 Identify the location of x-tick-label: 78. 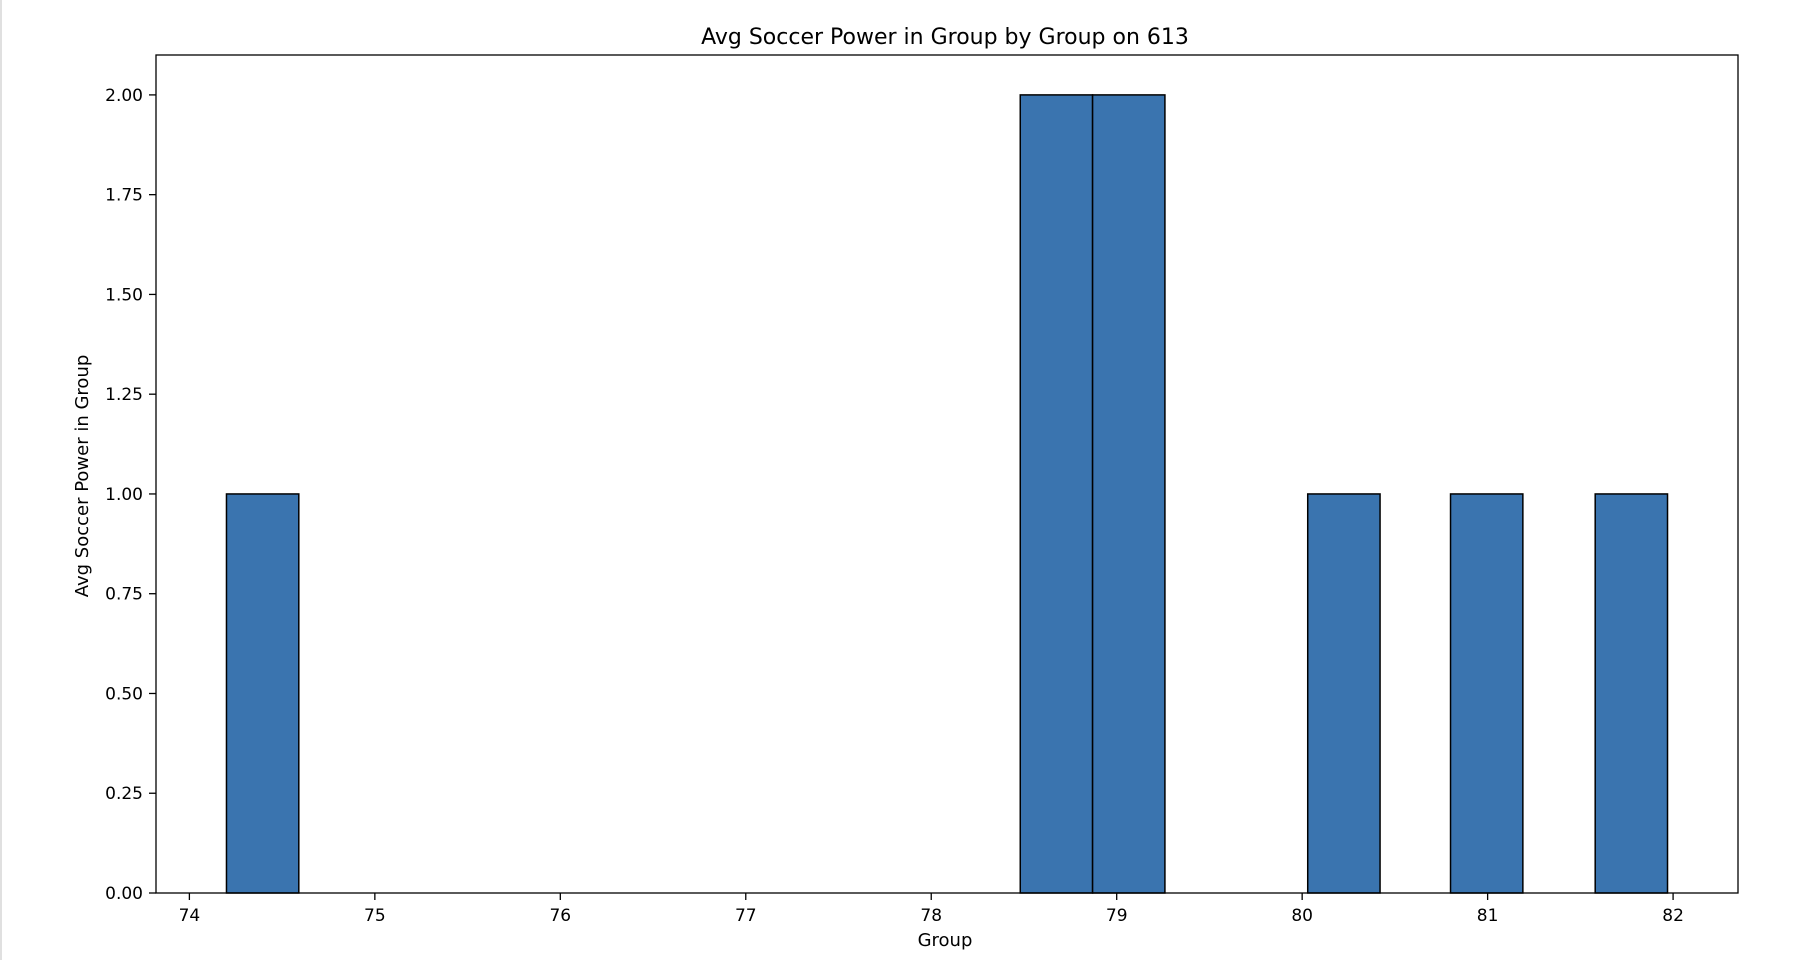
(931, 916).